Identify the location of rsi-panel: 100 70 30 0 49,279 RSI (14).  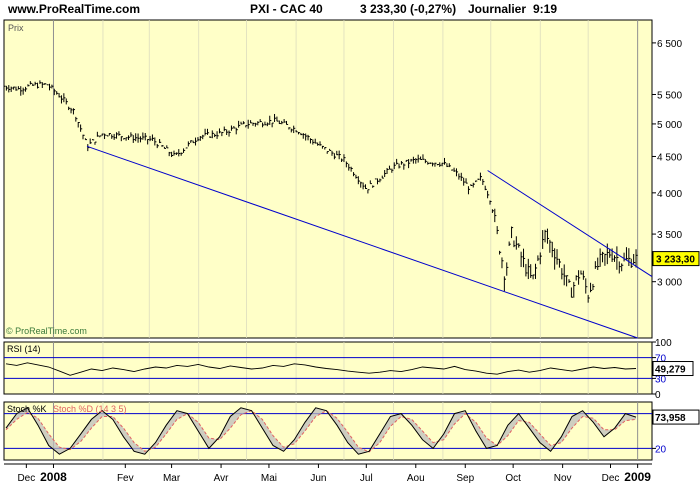
(348, 369).